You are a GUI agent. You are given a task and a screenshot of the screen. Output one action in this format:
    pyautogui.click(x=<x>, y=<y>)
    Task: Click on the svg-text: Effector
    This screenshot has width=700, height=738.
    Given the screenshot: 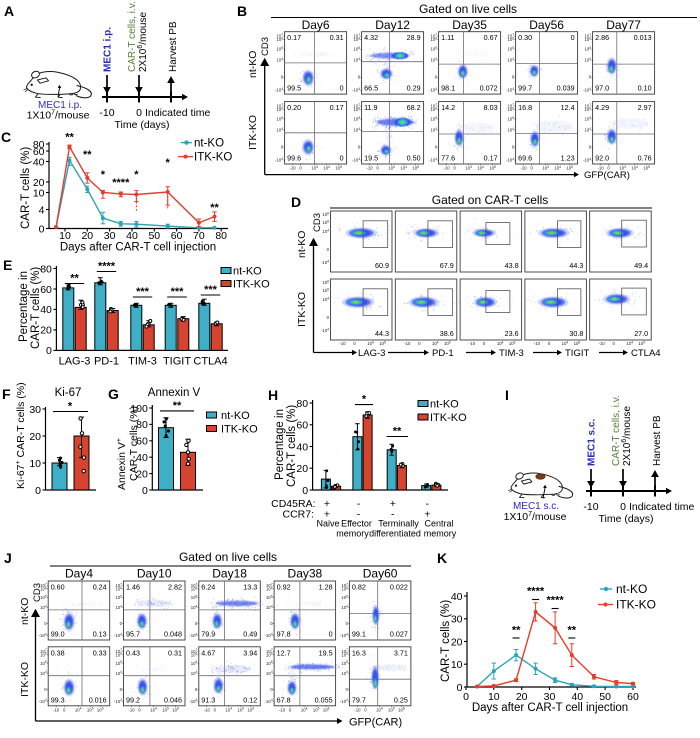 What is the action you would take?
    pyautogui.click(x=356, y=524)
    